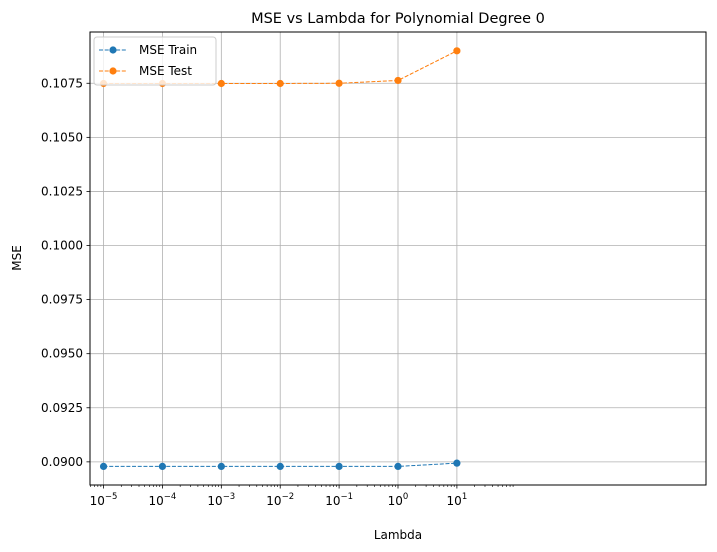 The height and width of the screenshot is (552, 717). I want to click on x-tick-label: 10⁻², so click(280, 500).